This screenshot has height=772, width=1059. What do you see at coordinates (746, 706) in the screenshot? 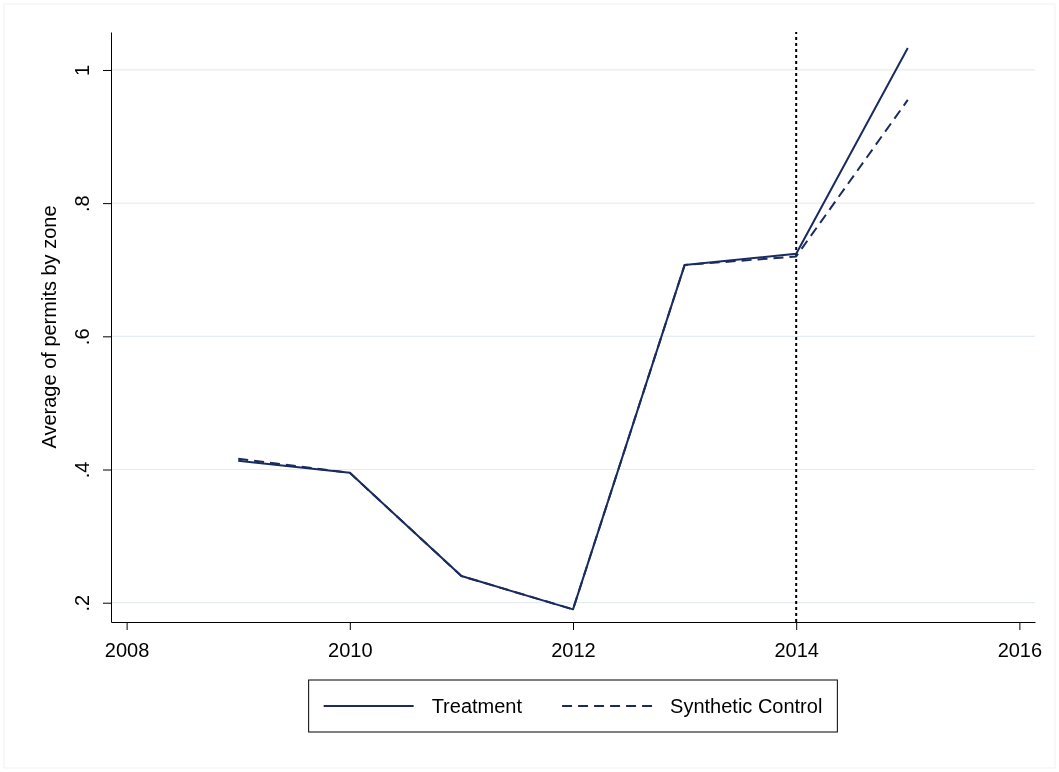
I see `legend-label: Synthetic Control` at bounding box center [746, 706].